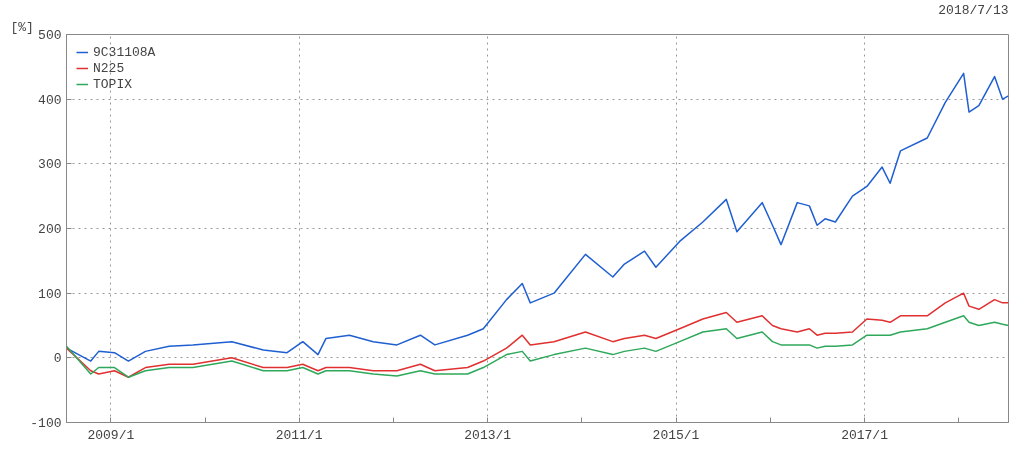  Describe the element at coordinates (537, 346) in the screenshot. I see `line-series` at that location.